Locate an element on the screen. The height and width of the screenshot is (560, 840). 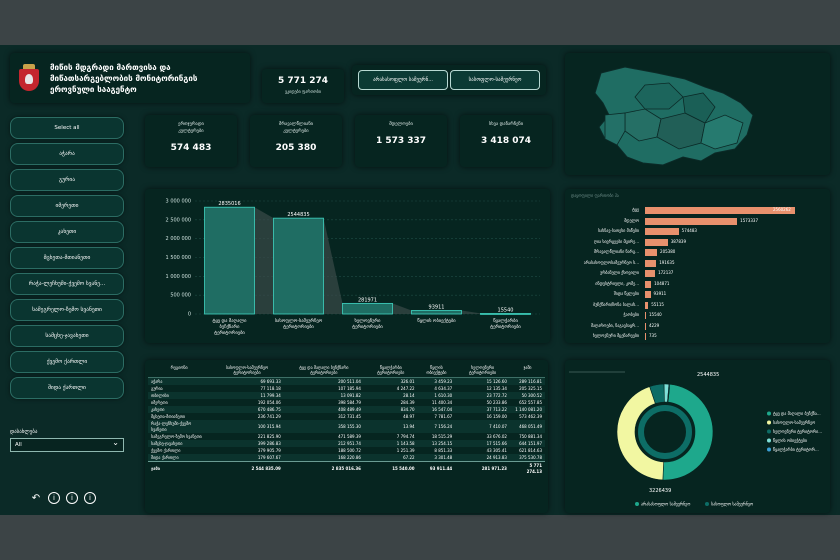
region-kakheti: კახეთი is located at coordinates (67, 232).